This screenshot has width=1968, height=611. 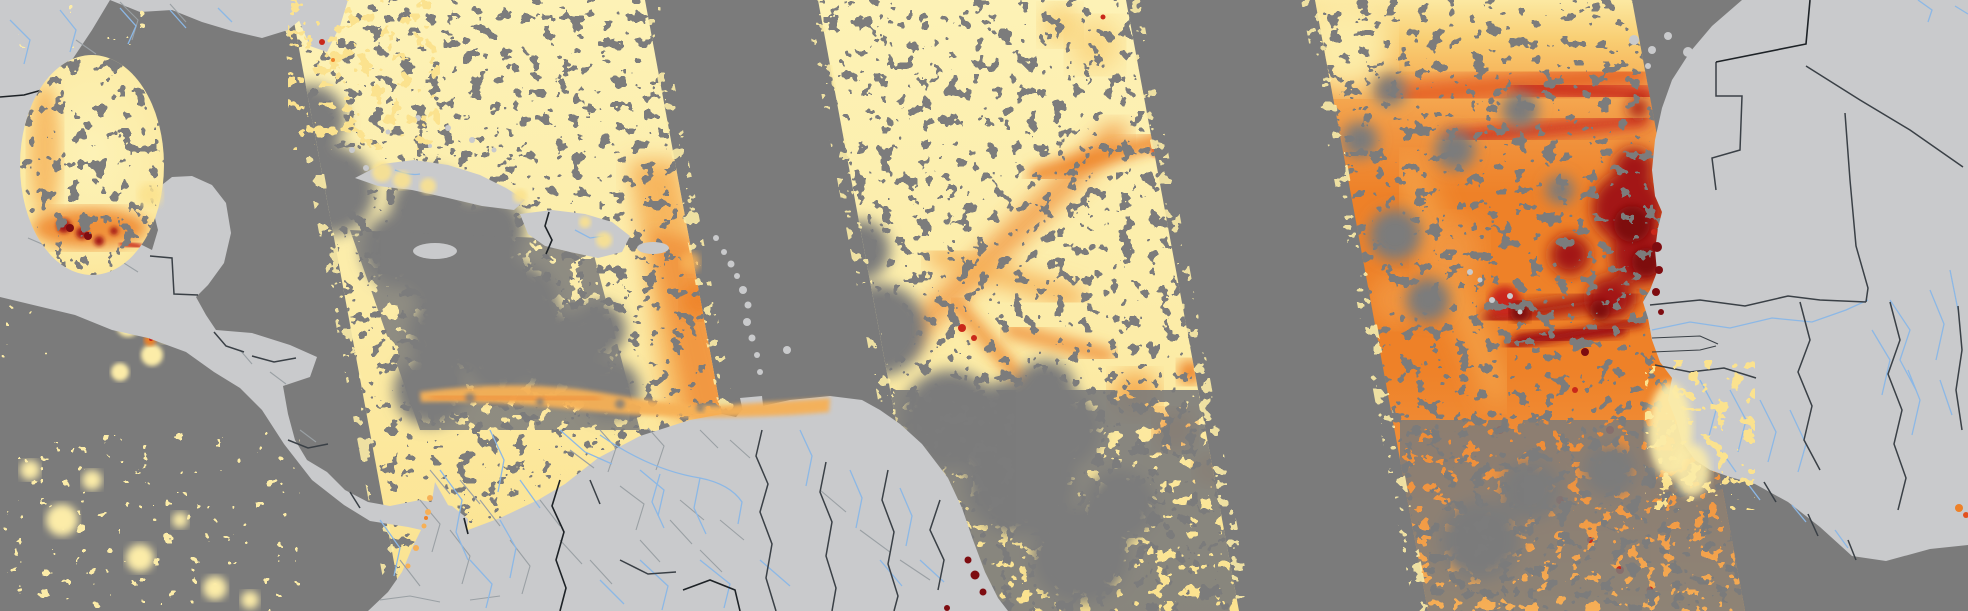 I want to click on land-north-america-mexico-central-america, so click(x=150, y=19).